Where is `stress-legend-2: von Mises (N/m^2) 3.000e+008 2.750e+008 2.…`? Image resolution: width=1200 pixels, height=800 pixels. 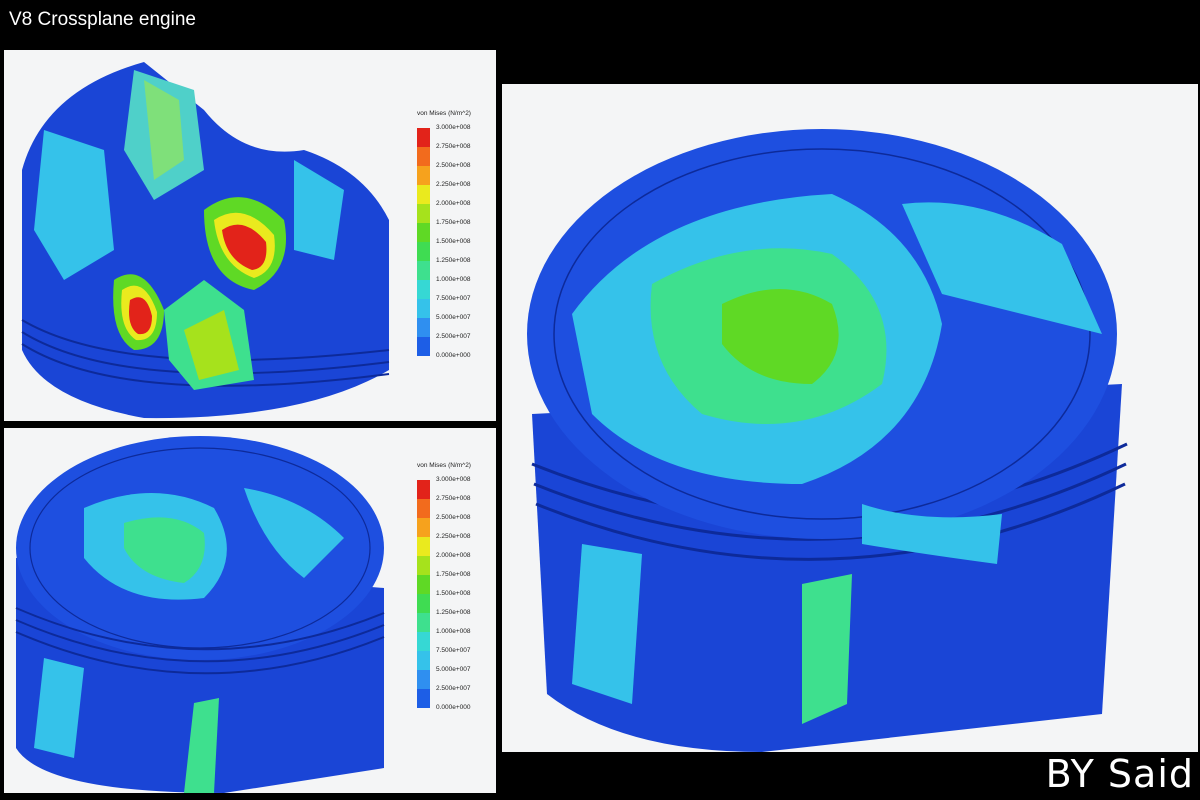 stress-legend-2: von Mises (N/m^2) 3.000e+008 2.750e+008 2.… is located at coordinates (454, 592).